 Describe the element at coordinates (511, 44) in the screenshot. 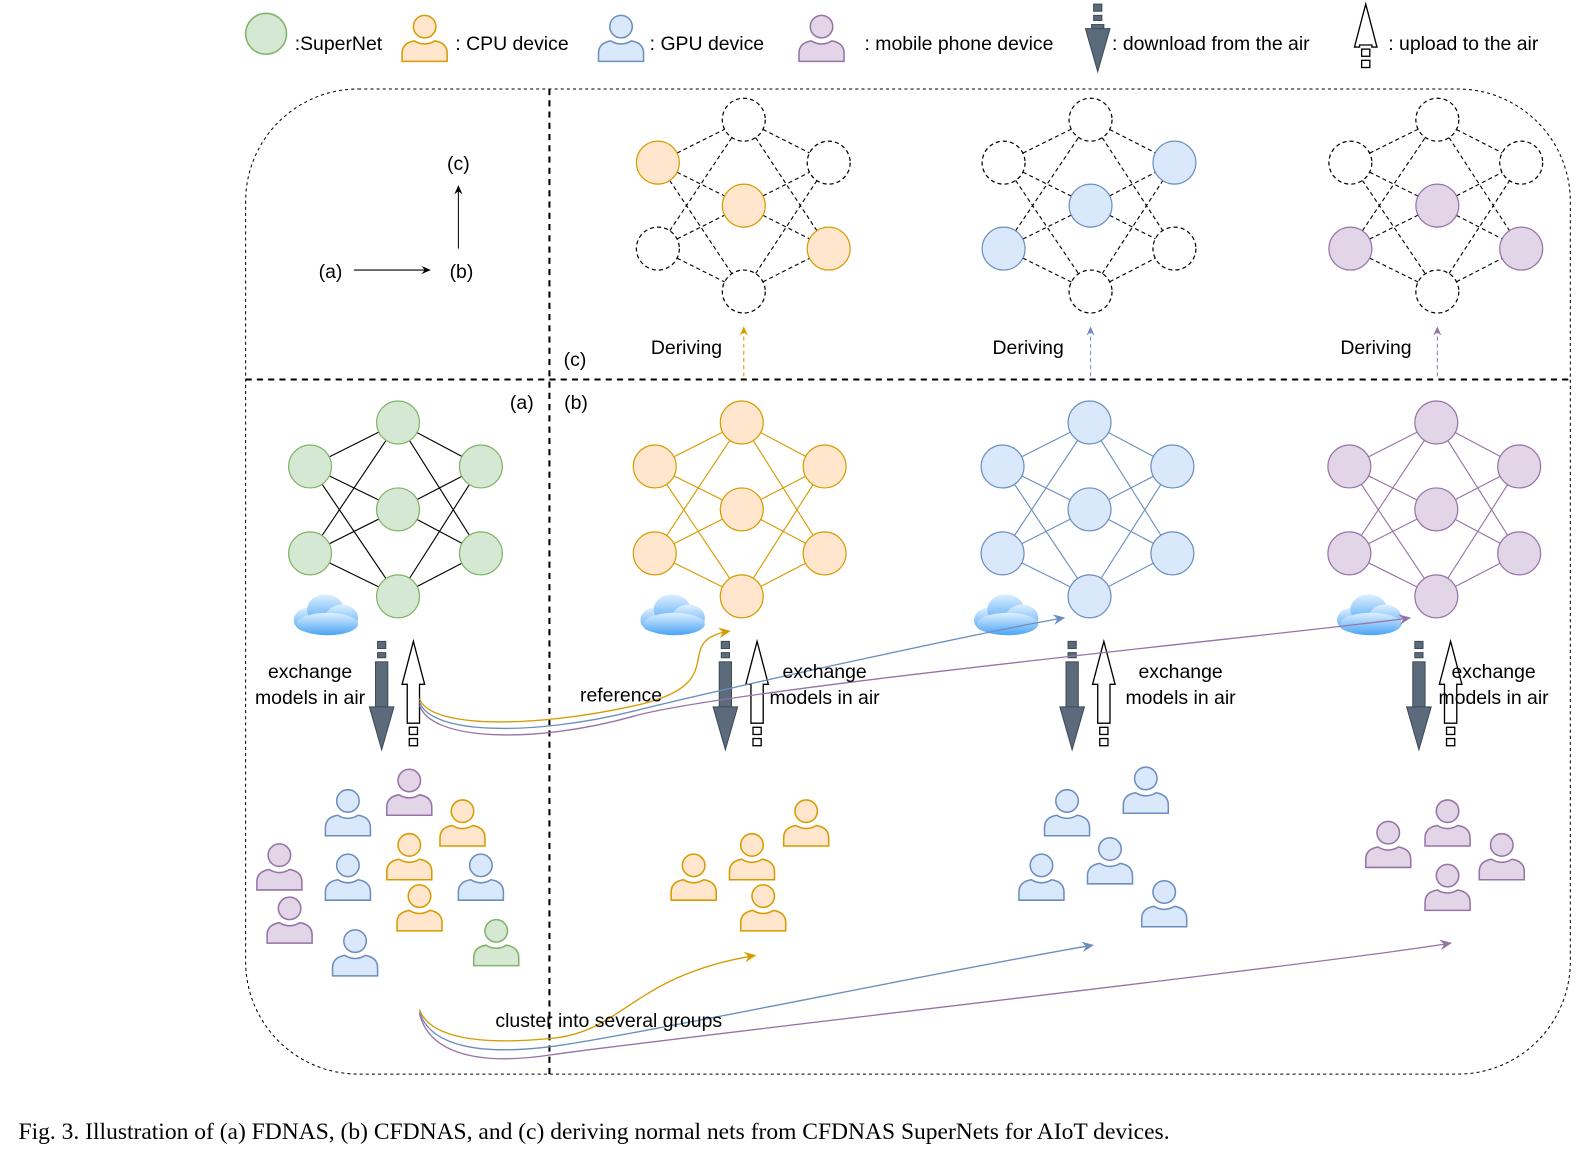

I see `legend-label: : CPU device` at that location.